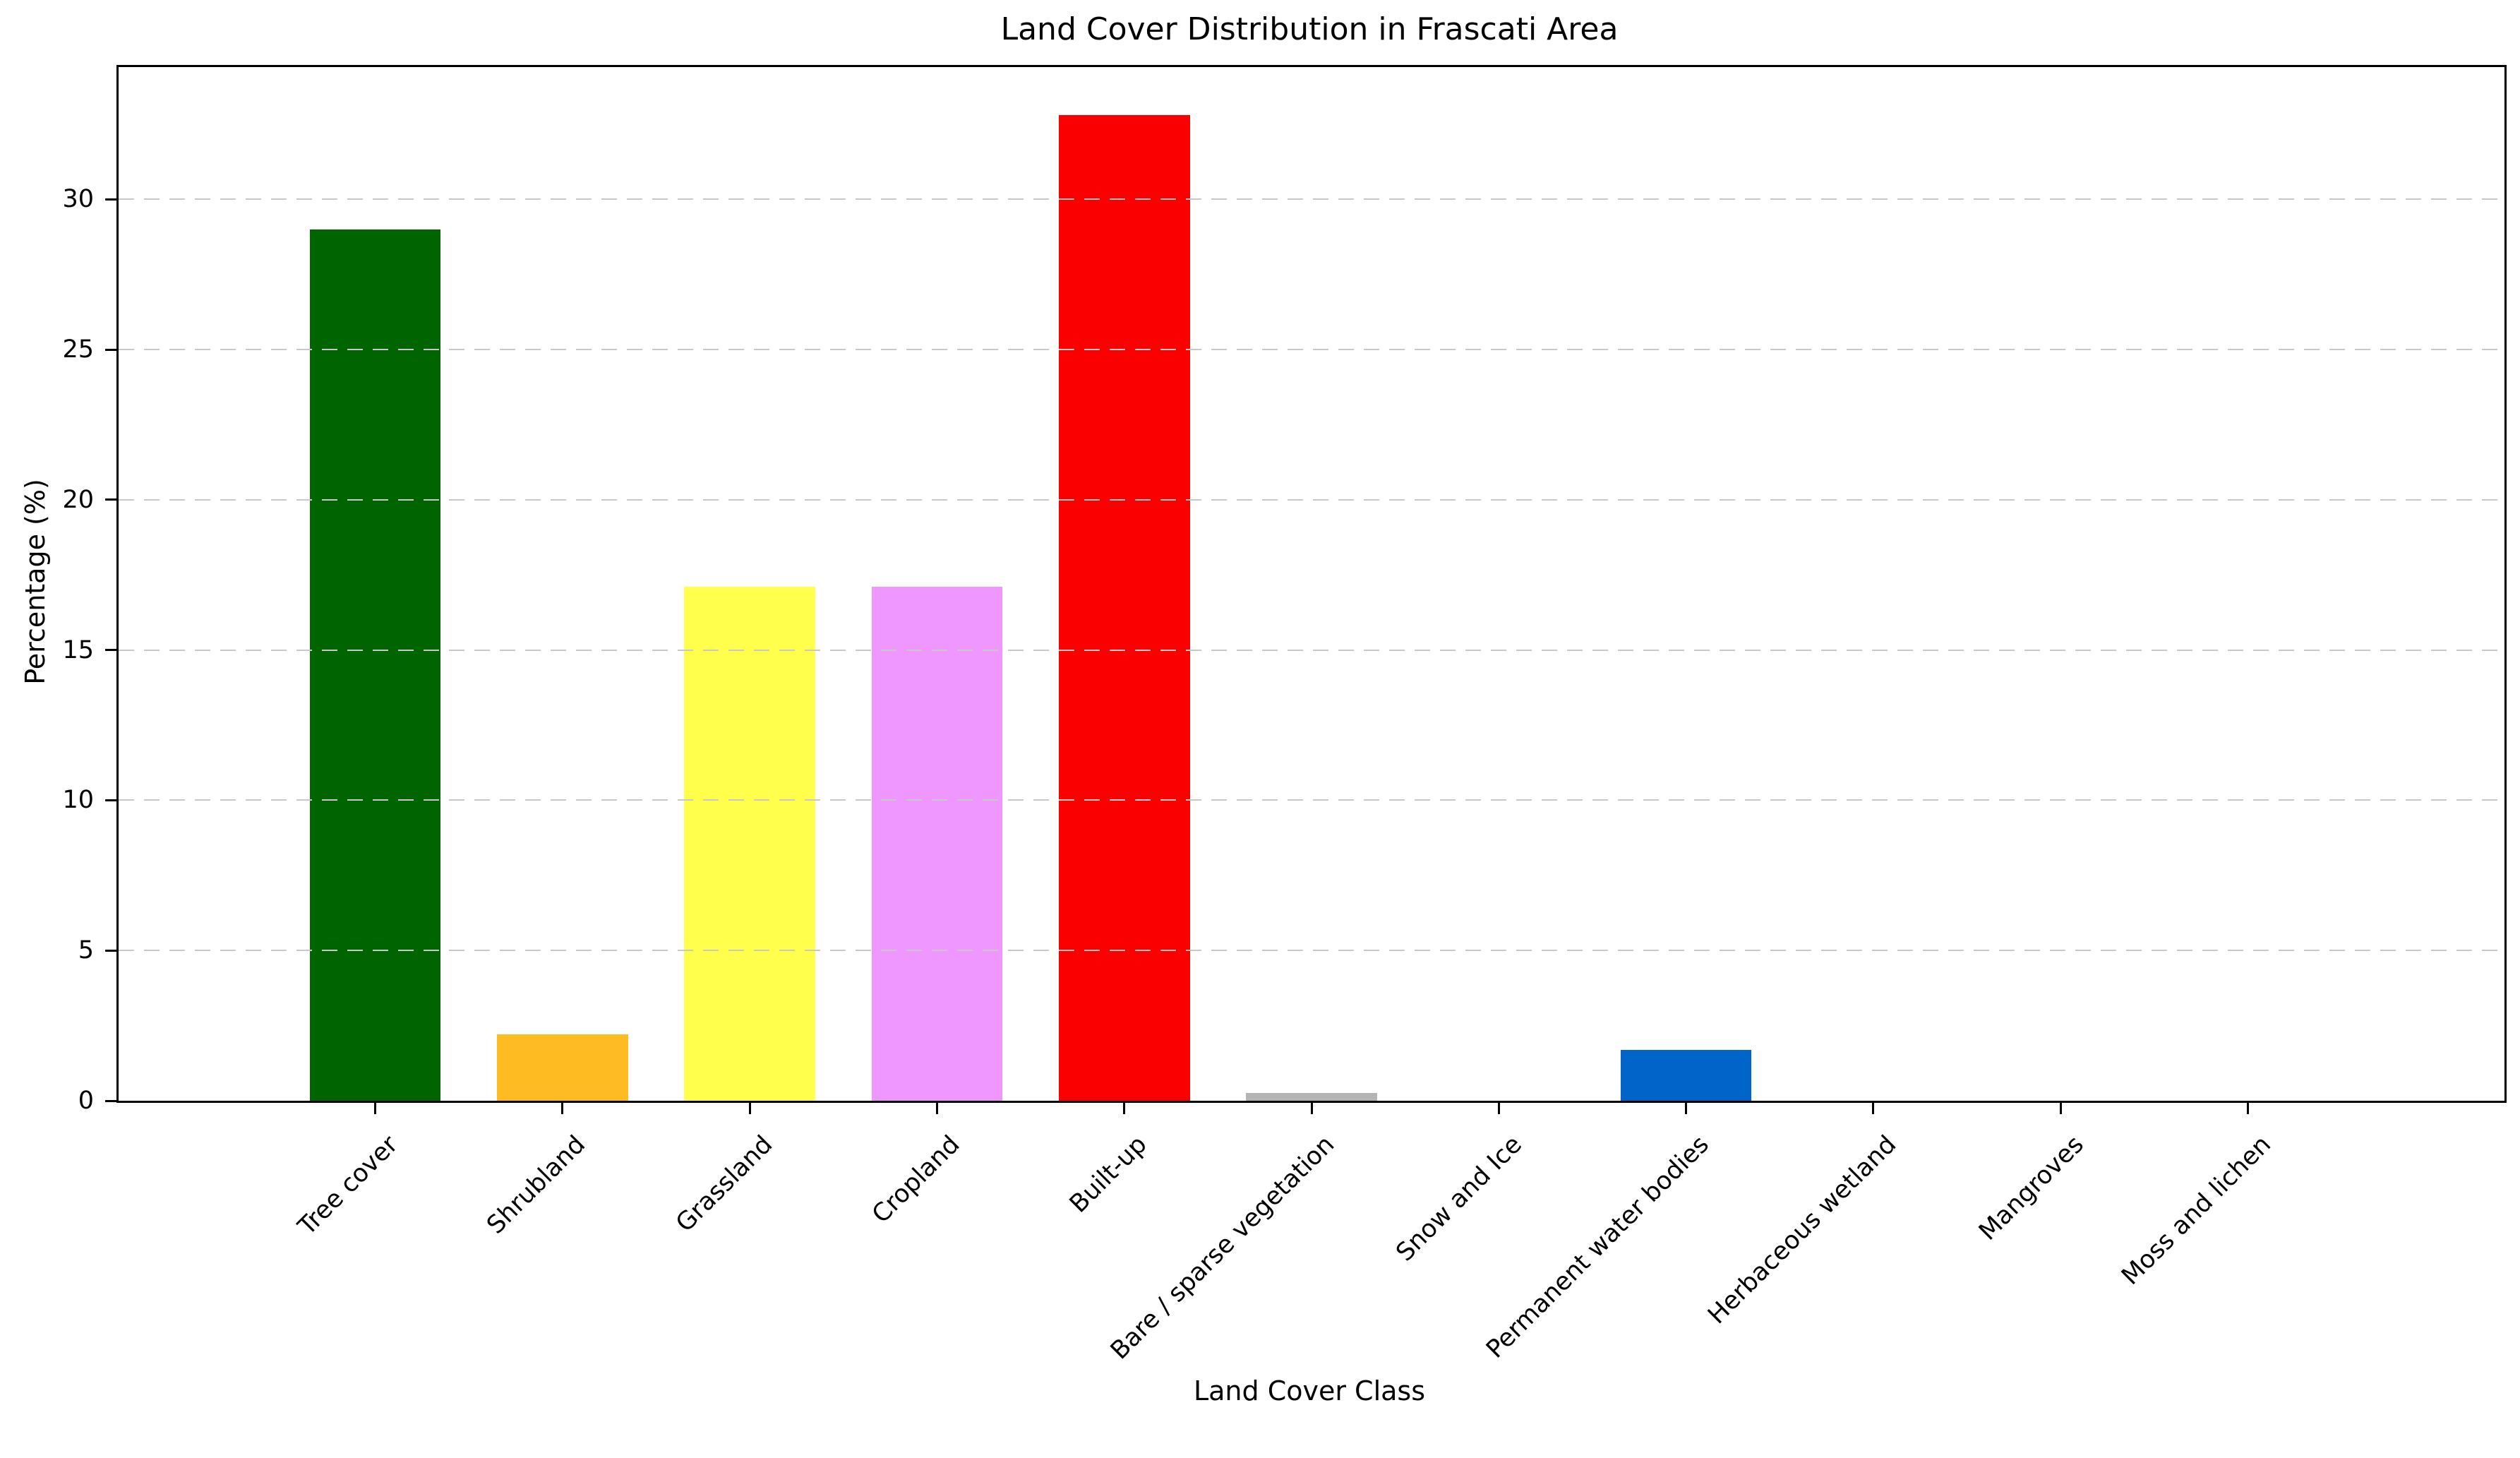 The width and height of the screenshot is (2520, 1458). I want to click on y-tick-label-30: 30, so click(78, 199).